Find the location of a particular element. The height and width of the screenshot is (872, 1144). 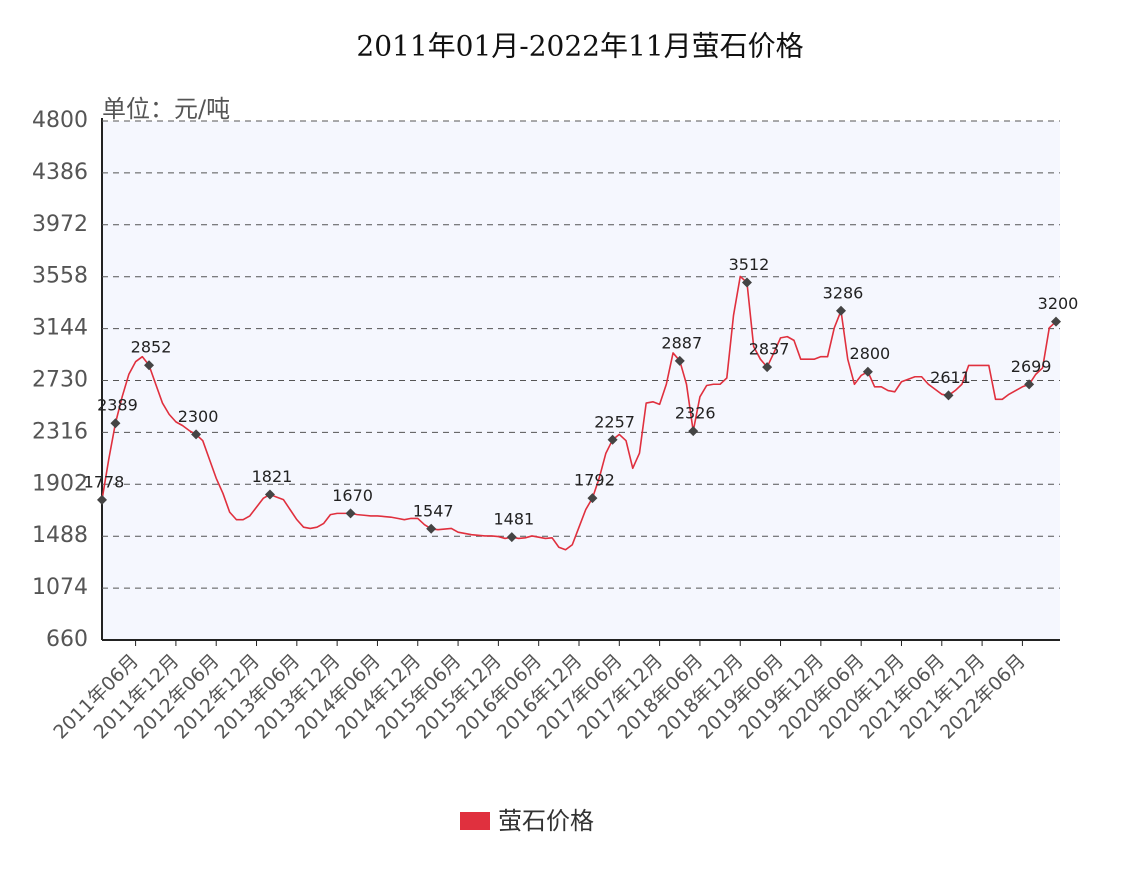

y-tick-label: 1902 is located at coordinates (60, 483).